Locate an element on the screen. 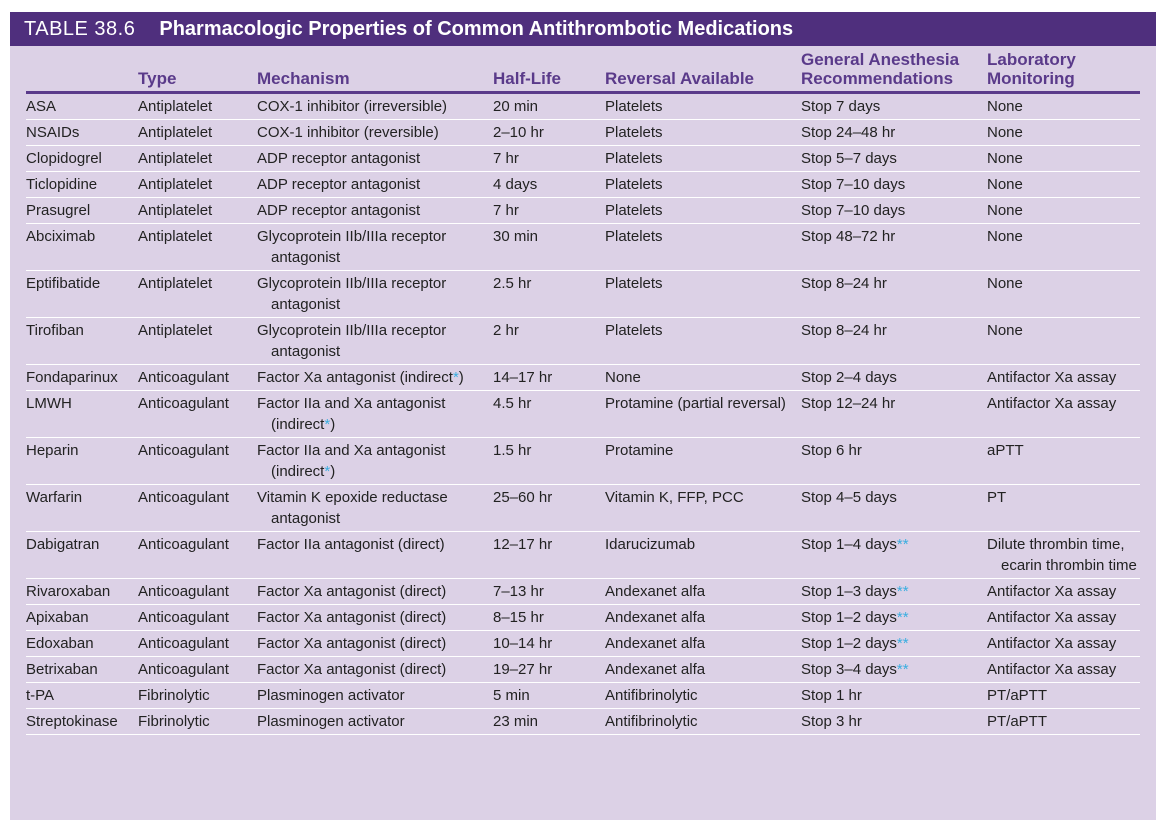 The width and height of the screenshot is (1156, 820). column-header-line2: Recommendations is located at coordinates (877, 78).